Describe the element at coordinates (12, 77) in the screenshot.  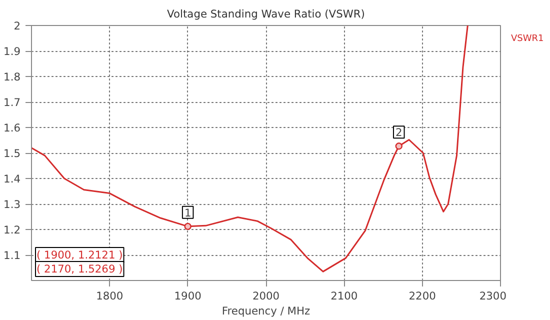
I see `y-tick-label: 1.8` at that location.